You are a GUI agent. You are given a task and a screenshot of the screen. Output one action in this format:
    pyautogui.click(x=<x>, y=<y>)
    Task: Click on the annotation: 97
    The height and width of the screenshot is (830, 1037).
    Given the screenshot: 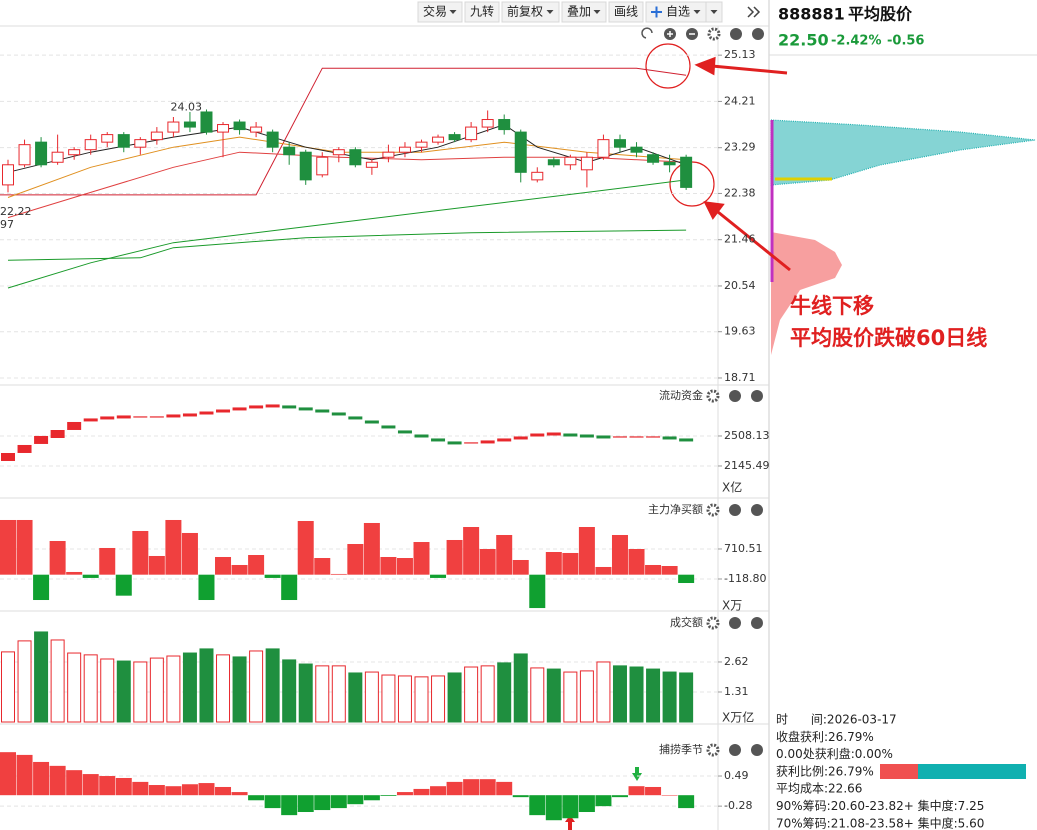 What is the action you would take?
    pyautogui.click(x=7, y=224)
    